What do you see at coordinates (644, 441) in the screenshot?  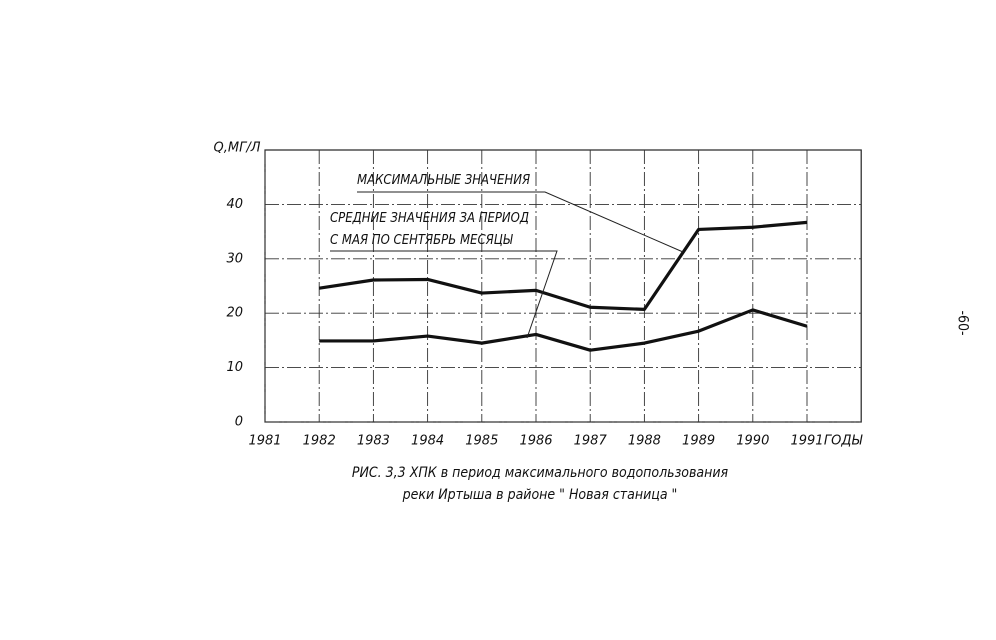 I see `x-tick-label: 1988` at bounding box center [644, 441].